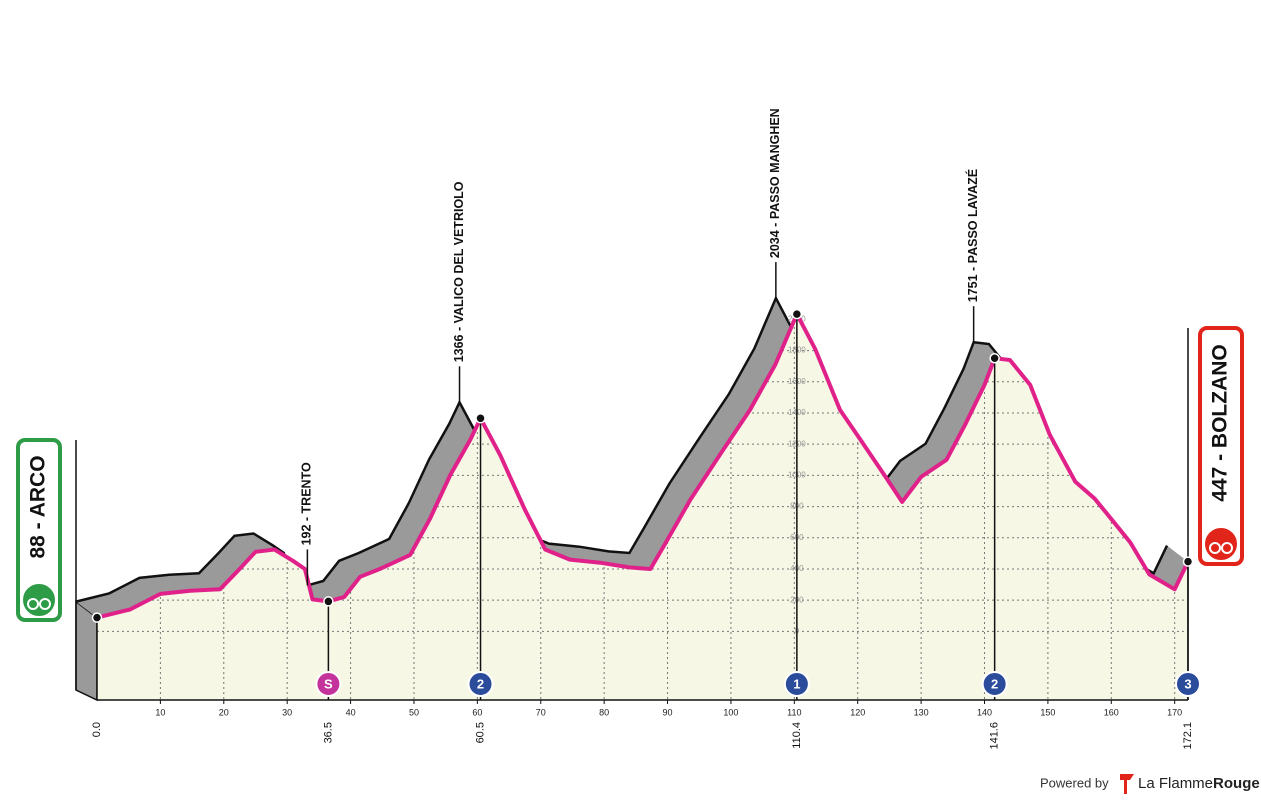 This screenshot has height=800, width=1261. What do you see at coordinates (668, 712) in the screenshot?
I see `x-tick-label: 90` at bounding box center [668, 712].